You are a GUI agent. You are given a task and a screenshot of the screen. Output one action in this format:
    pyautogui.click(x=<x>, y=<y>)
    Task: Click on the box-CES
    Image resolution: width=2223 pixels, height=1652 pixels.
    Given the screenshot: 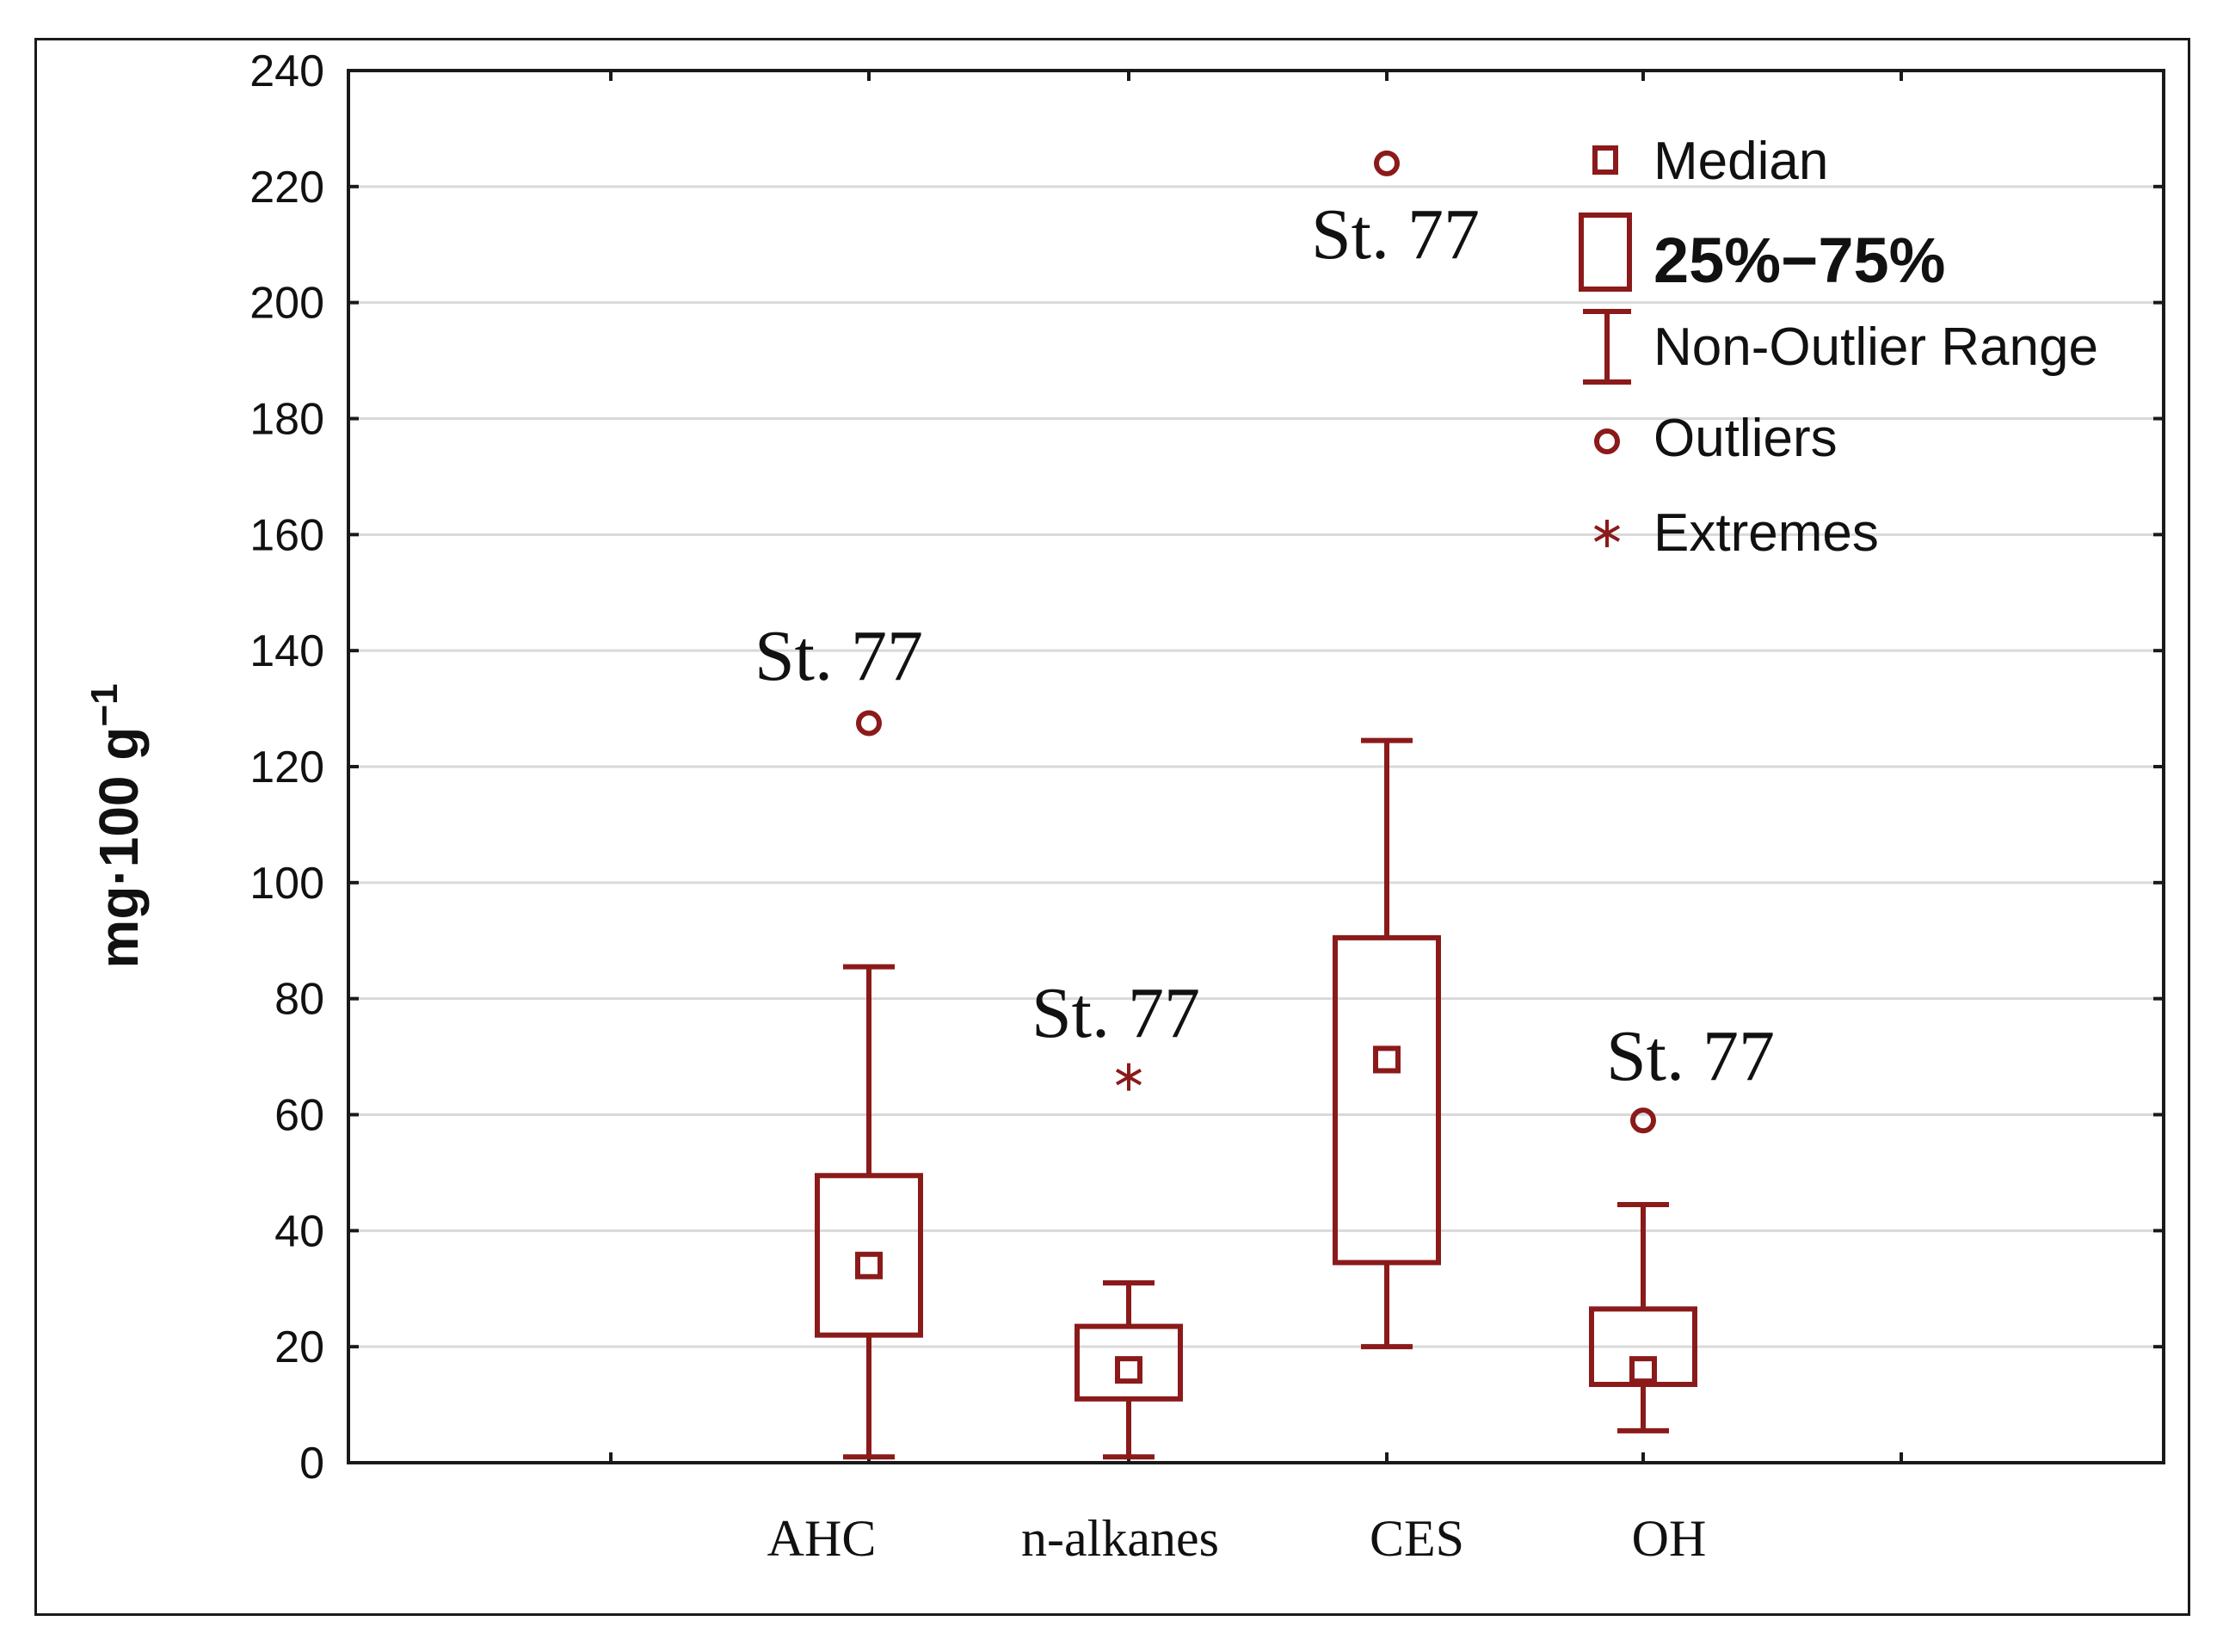 What is the action you would take?
    pyautogui.click(x=1387, y=1043)
    